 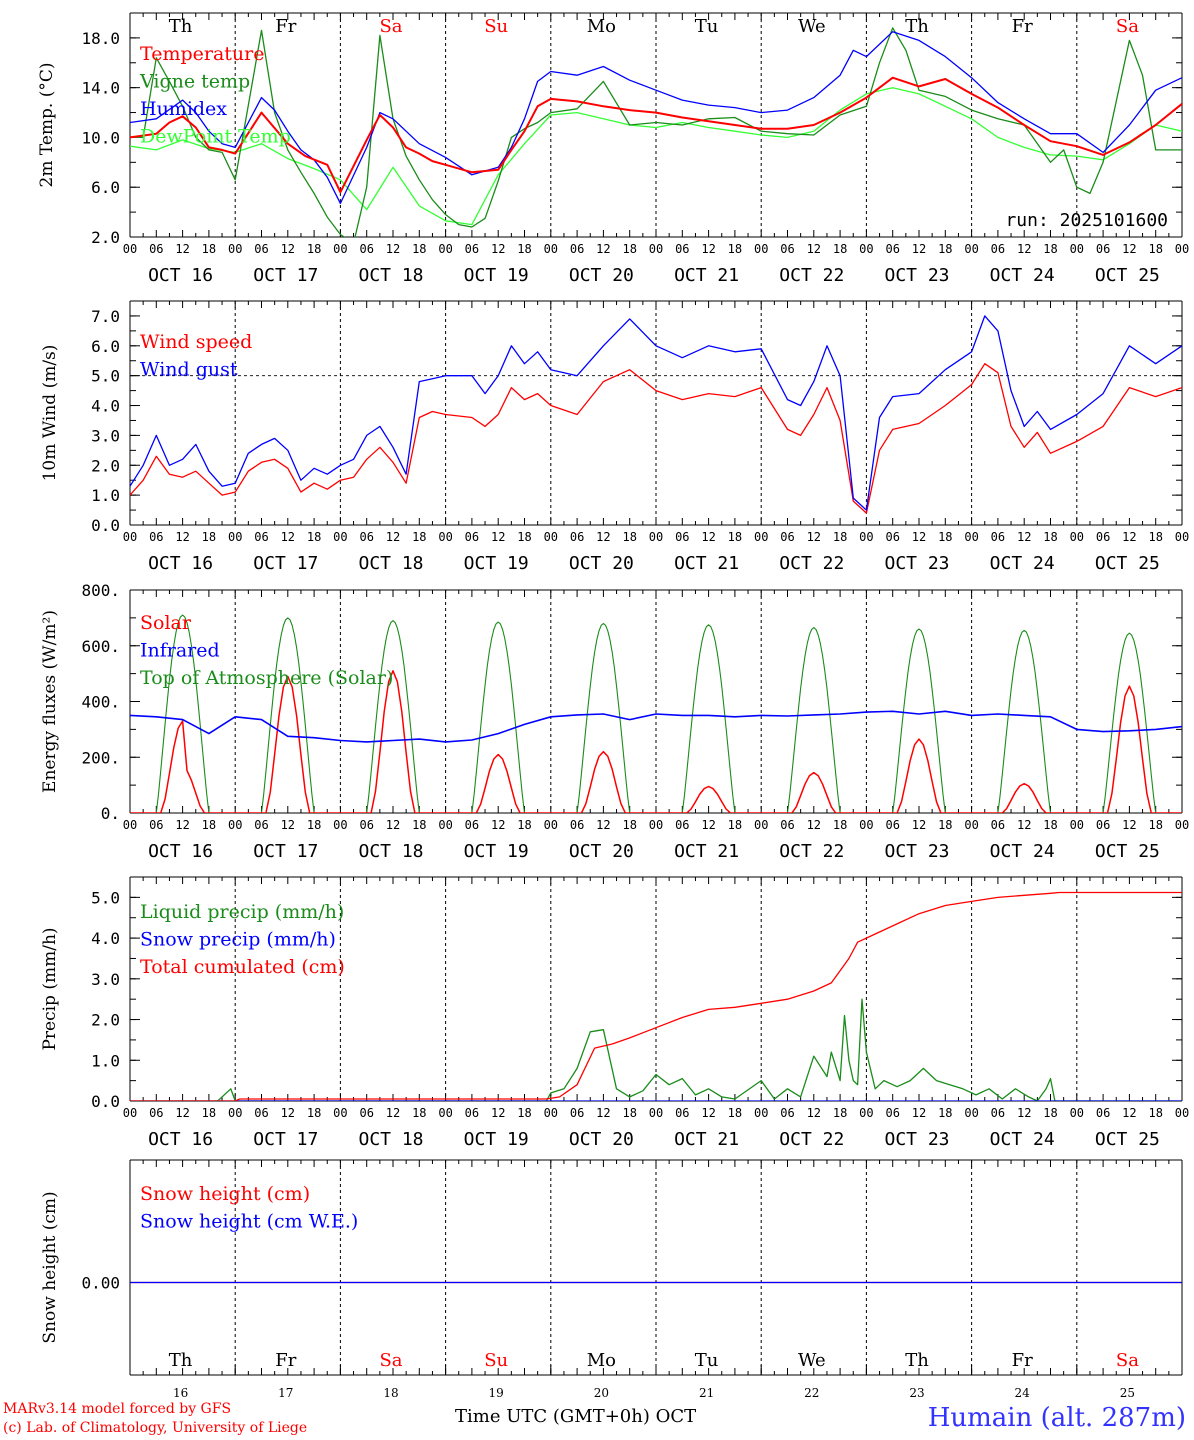 What do you see at coordinates (215, 137) in the screenshot?
I see `legend-entry: DewPoint Temp` at bounding box center [215, 137].